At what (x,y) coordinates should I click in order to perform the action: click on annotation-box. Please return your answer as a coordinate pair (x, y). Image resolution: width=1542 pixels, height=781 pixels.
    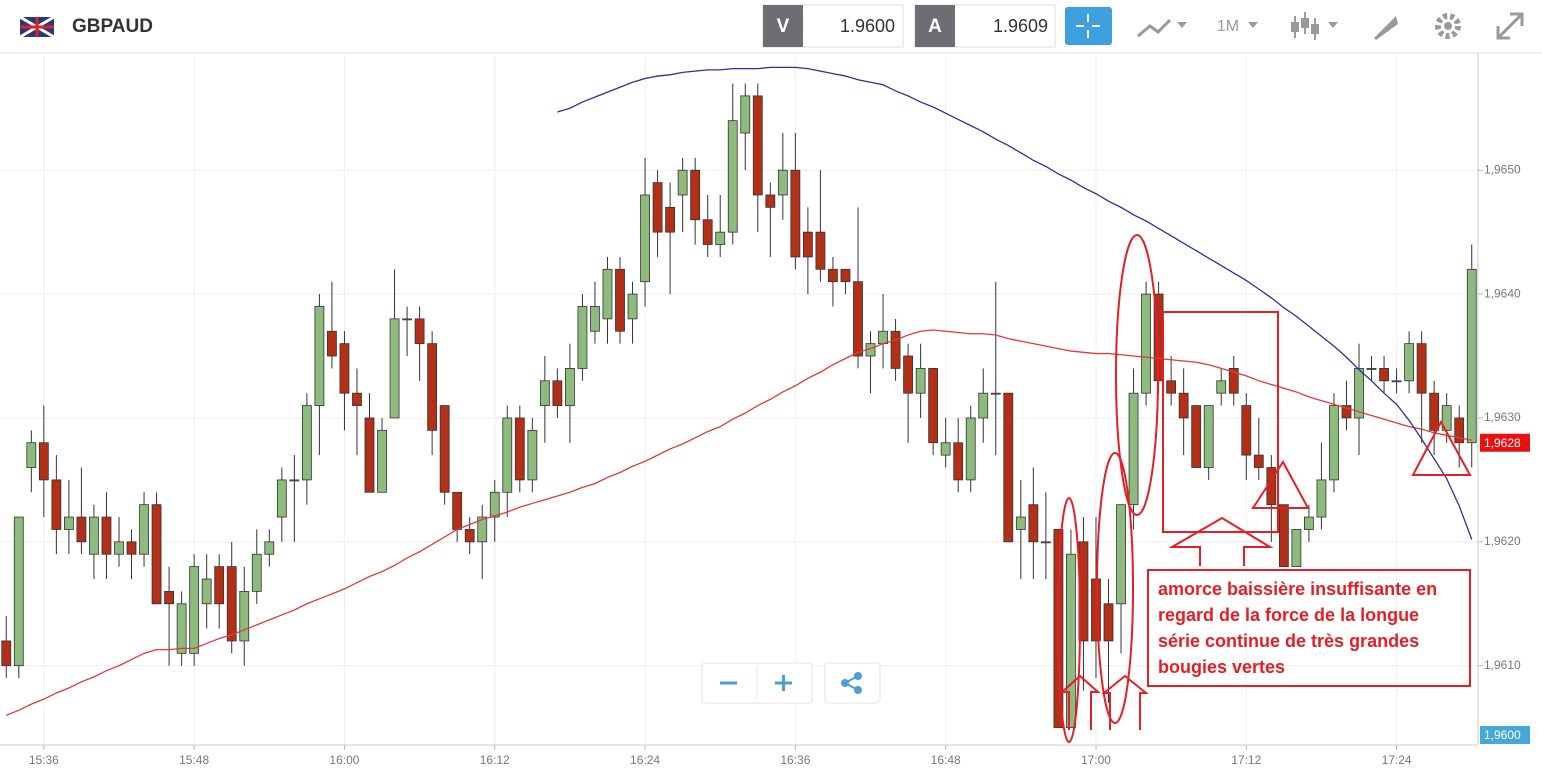
    Looking at the image, I should click on (1309, 628).